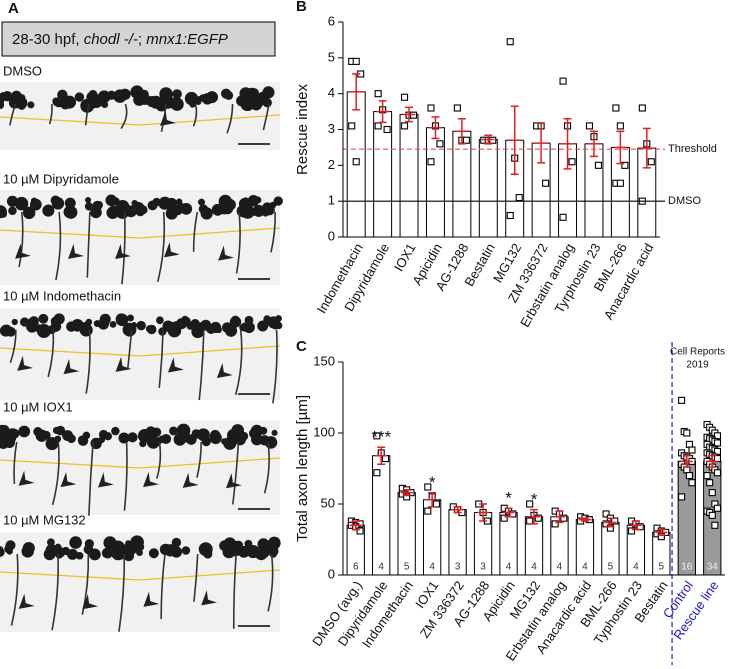 Image resolution: width=731 pixels, height=669 pixels. What do you see at coordinates (356, 567) in the screenshot?
I see `n-label: 6` at bounding box center [356, 567].